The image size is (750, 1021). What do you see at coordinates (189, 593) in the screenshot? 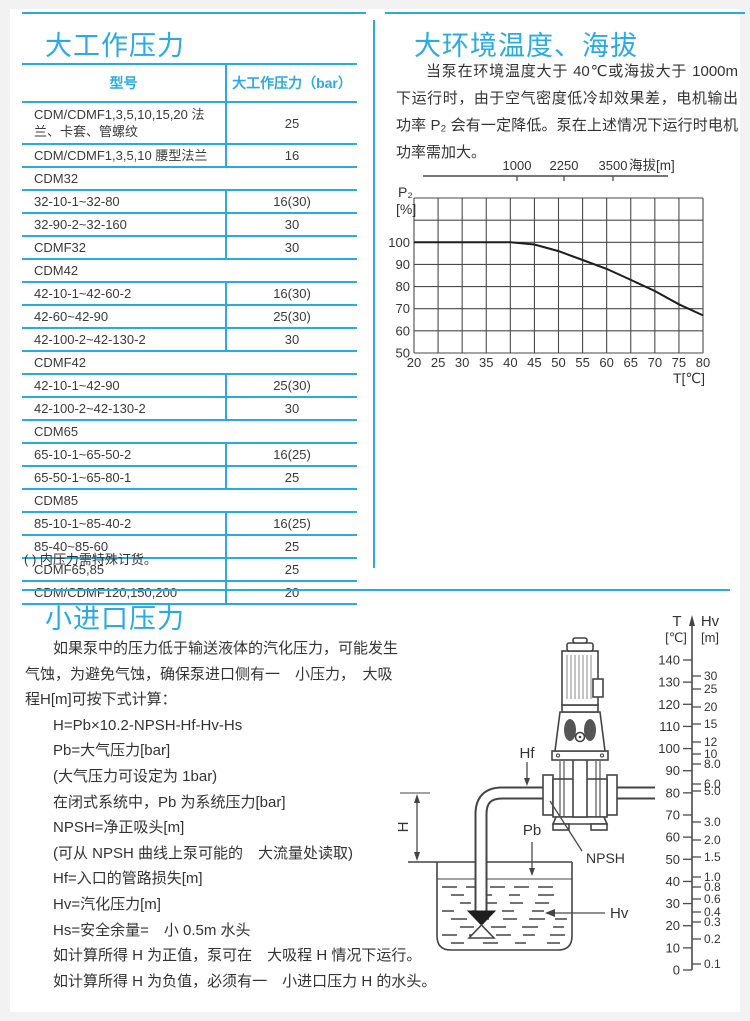
I see `table-row: CDM/CDMF120,150,200 20` at bounding box center [189, 593].